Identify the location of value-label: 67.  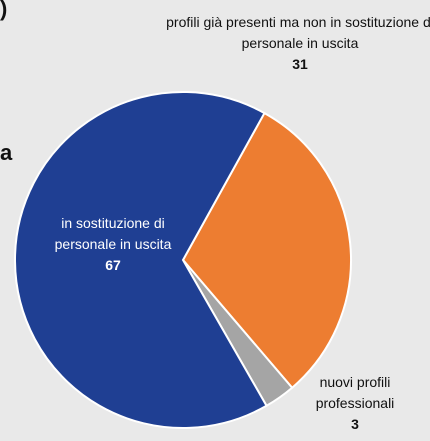
(113, 265).